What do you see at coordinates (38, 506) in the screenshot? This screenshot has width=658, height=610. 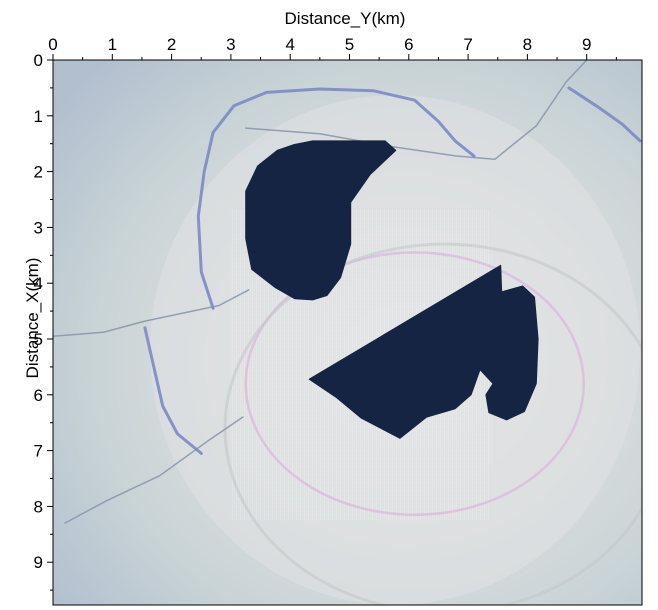 I see `y-tick-label: 8` at bounding box center [38, 506].